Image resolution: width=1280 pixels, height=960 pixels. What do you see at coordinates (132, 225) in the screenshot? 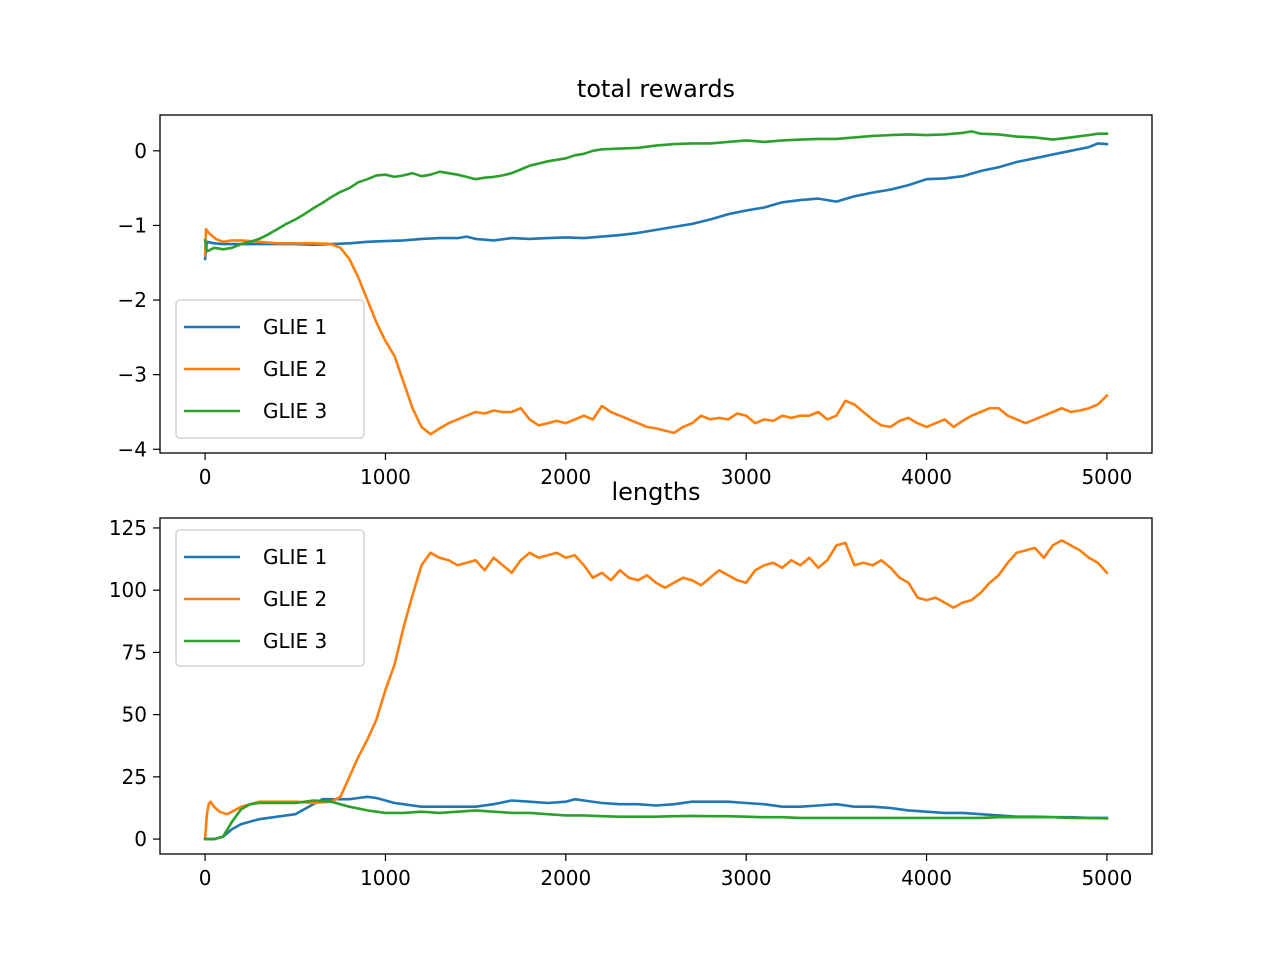
I see `y-tick-label: −1` at bounding box center [132, 225].